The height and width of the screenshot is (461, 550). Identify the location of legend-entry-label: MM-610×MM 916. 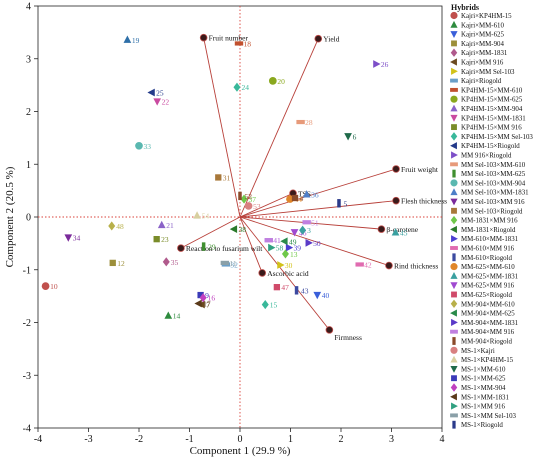
(488, 249).